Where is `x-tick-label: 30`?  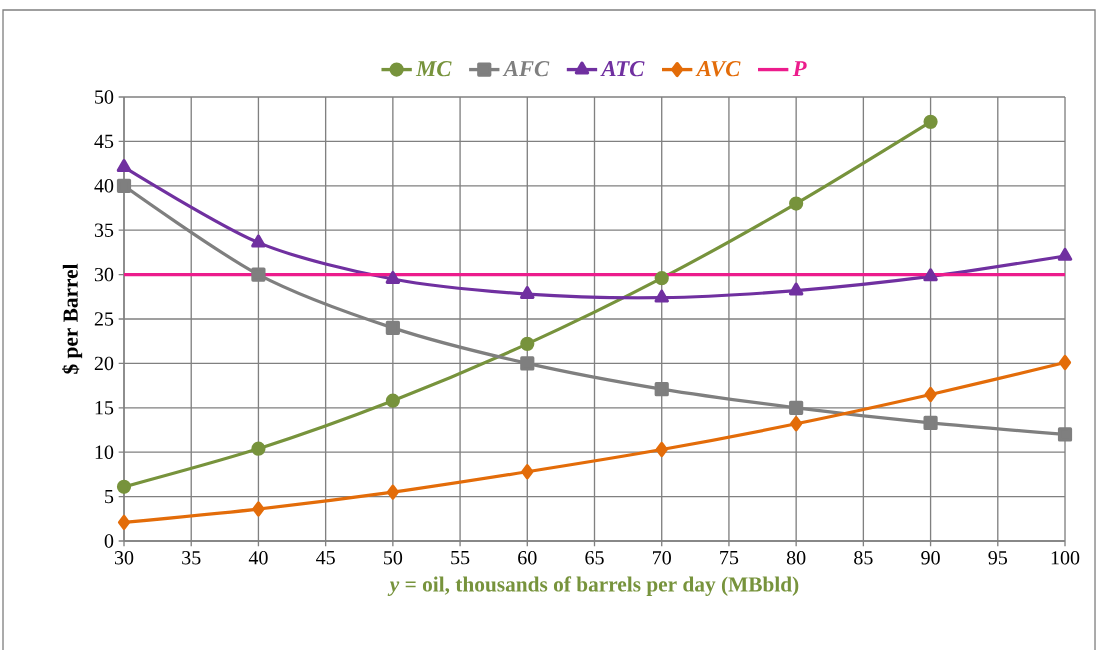 x-tick-label: 30 is located at coordinates (124, 558).